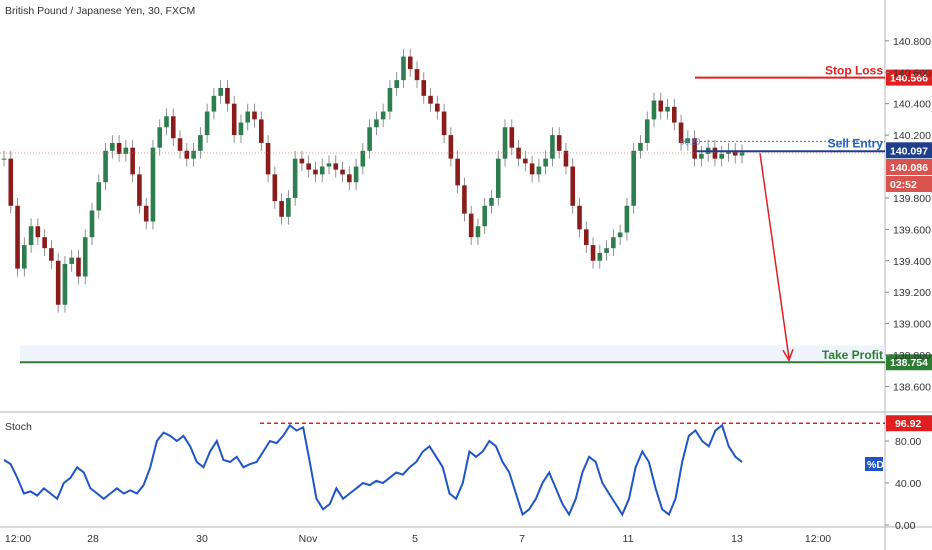 This screenshot has height=550, width=932. What do you see at coordinates (18, 539) in the screenshot?
I see `time-tick-label: 12:00` at bounding box center [18, 539].